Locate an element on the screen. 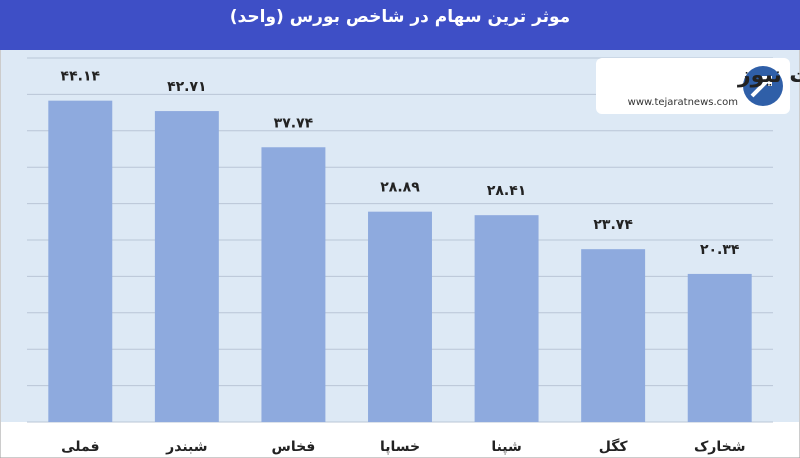  logo: تجارت نیوز www.tejaratnews.com is located at coordinates (698, 86).